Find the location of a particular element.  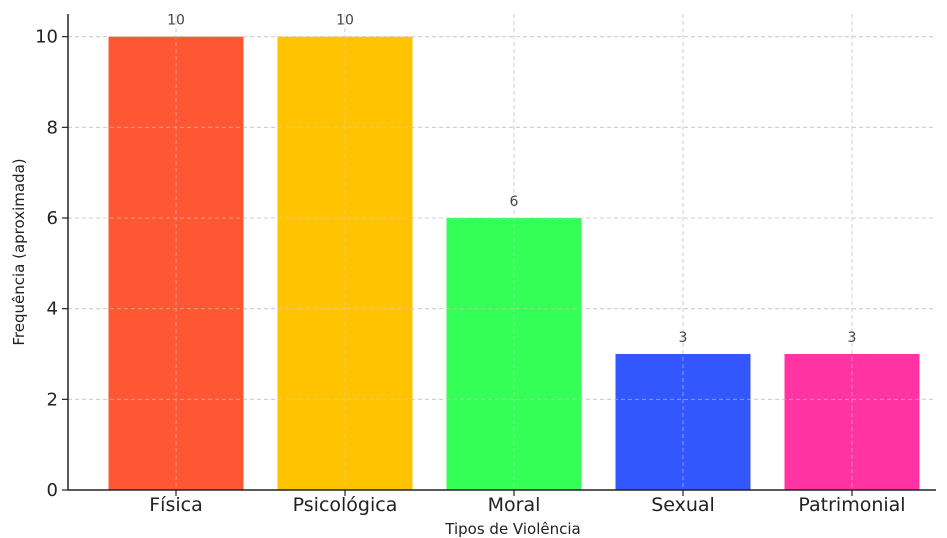

y-tick-label: 4 is located at coordinates (52, 309).